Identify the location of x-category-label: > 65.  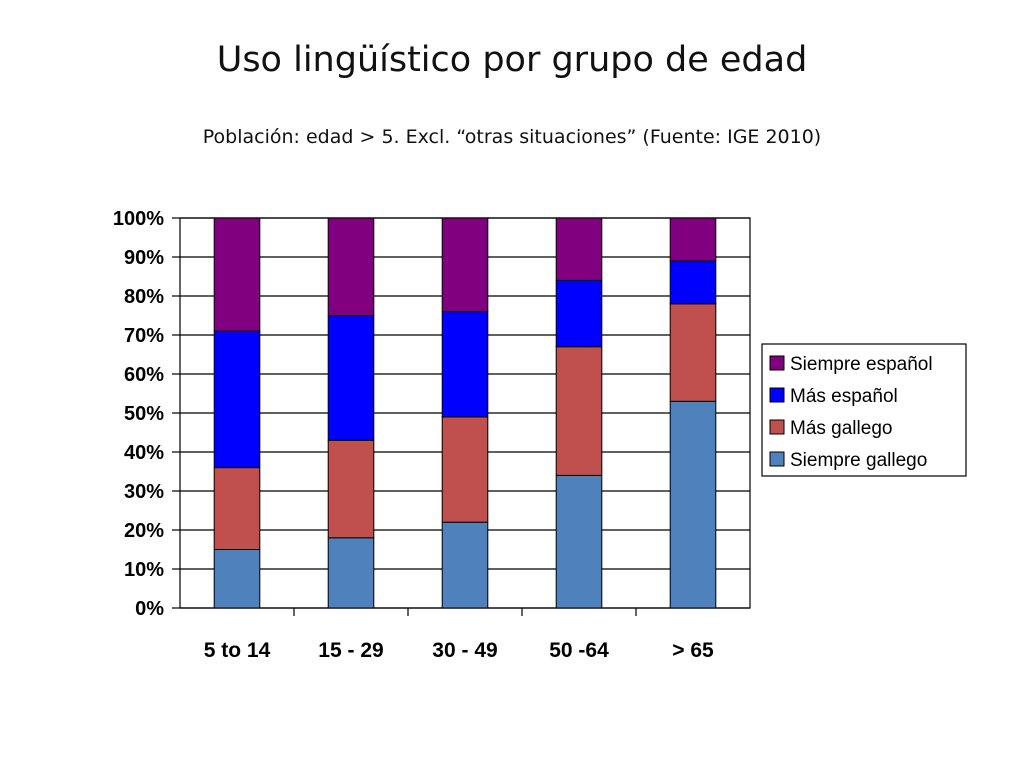
(693, 650).